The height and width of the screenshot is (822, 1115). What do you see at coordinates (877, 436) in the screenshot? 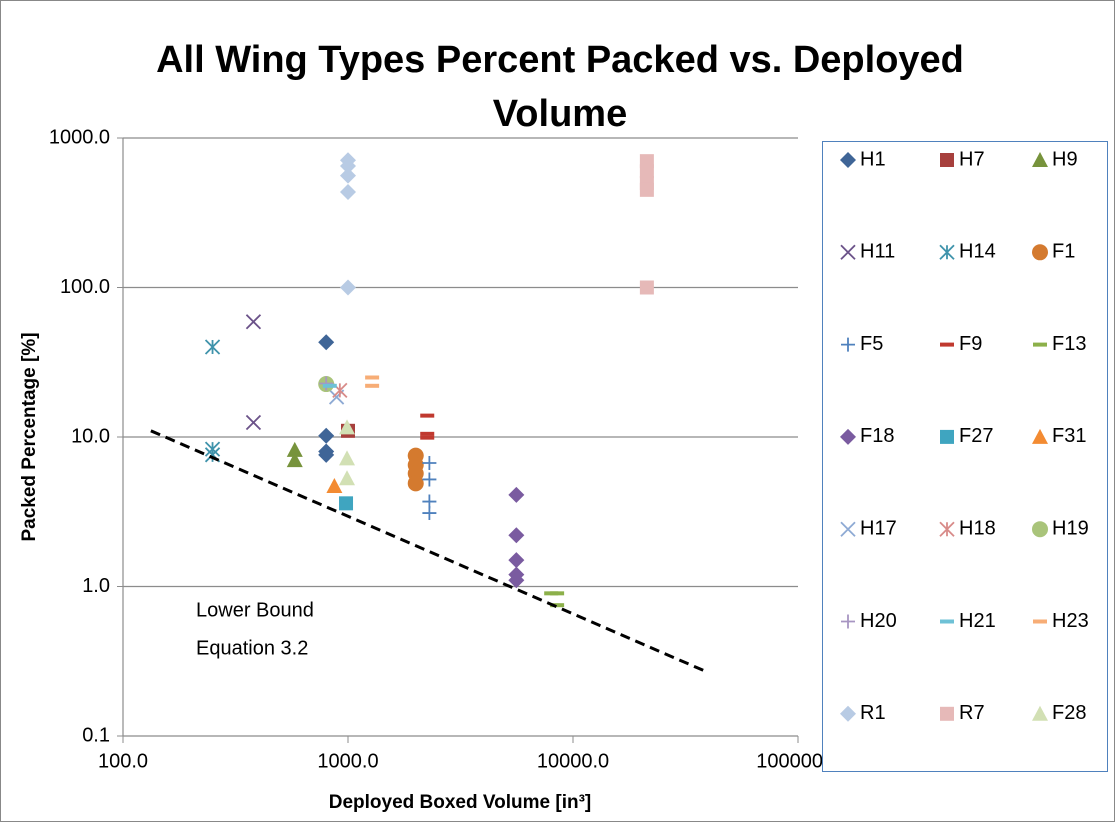
I see `legend-label: F18` at bounding box center [877, 436].